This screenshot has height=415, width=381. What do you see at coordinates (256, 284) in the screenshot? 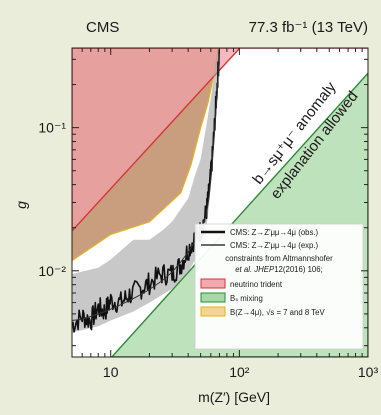
I see `legend-label-constraint-1: neutrino trident` at bounding box center [256, 284].